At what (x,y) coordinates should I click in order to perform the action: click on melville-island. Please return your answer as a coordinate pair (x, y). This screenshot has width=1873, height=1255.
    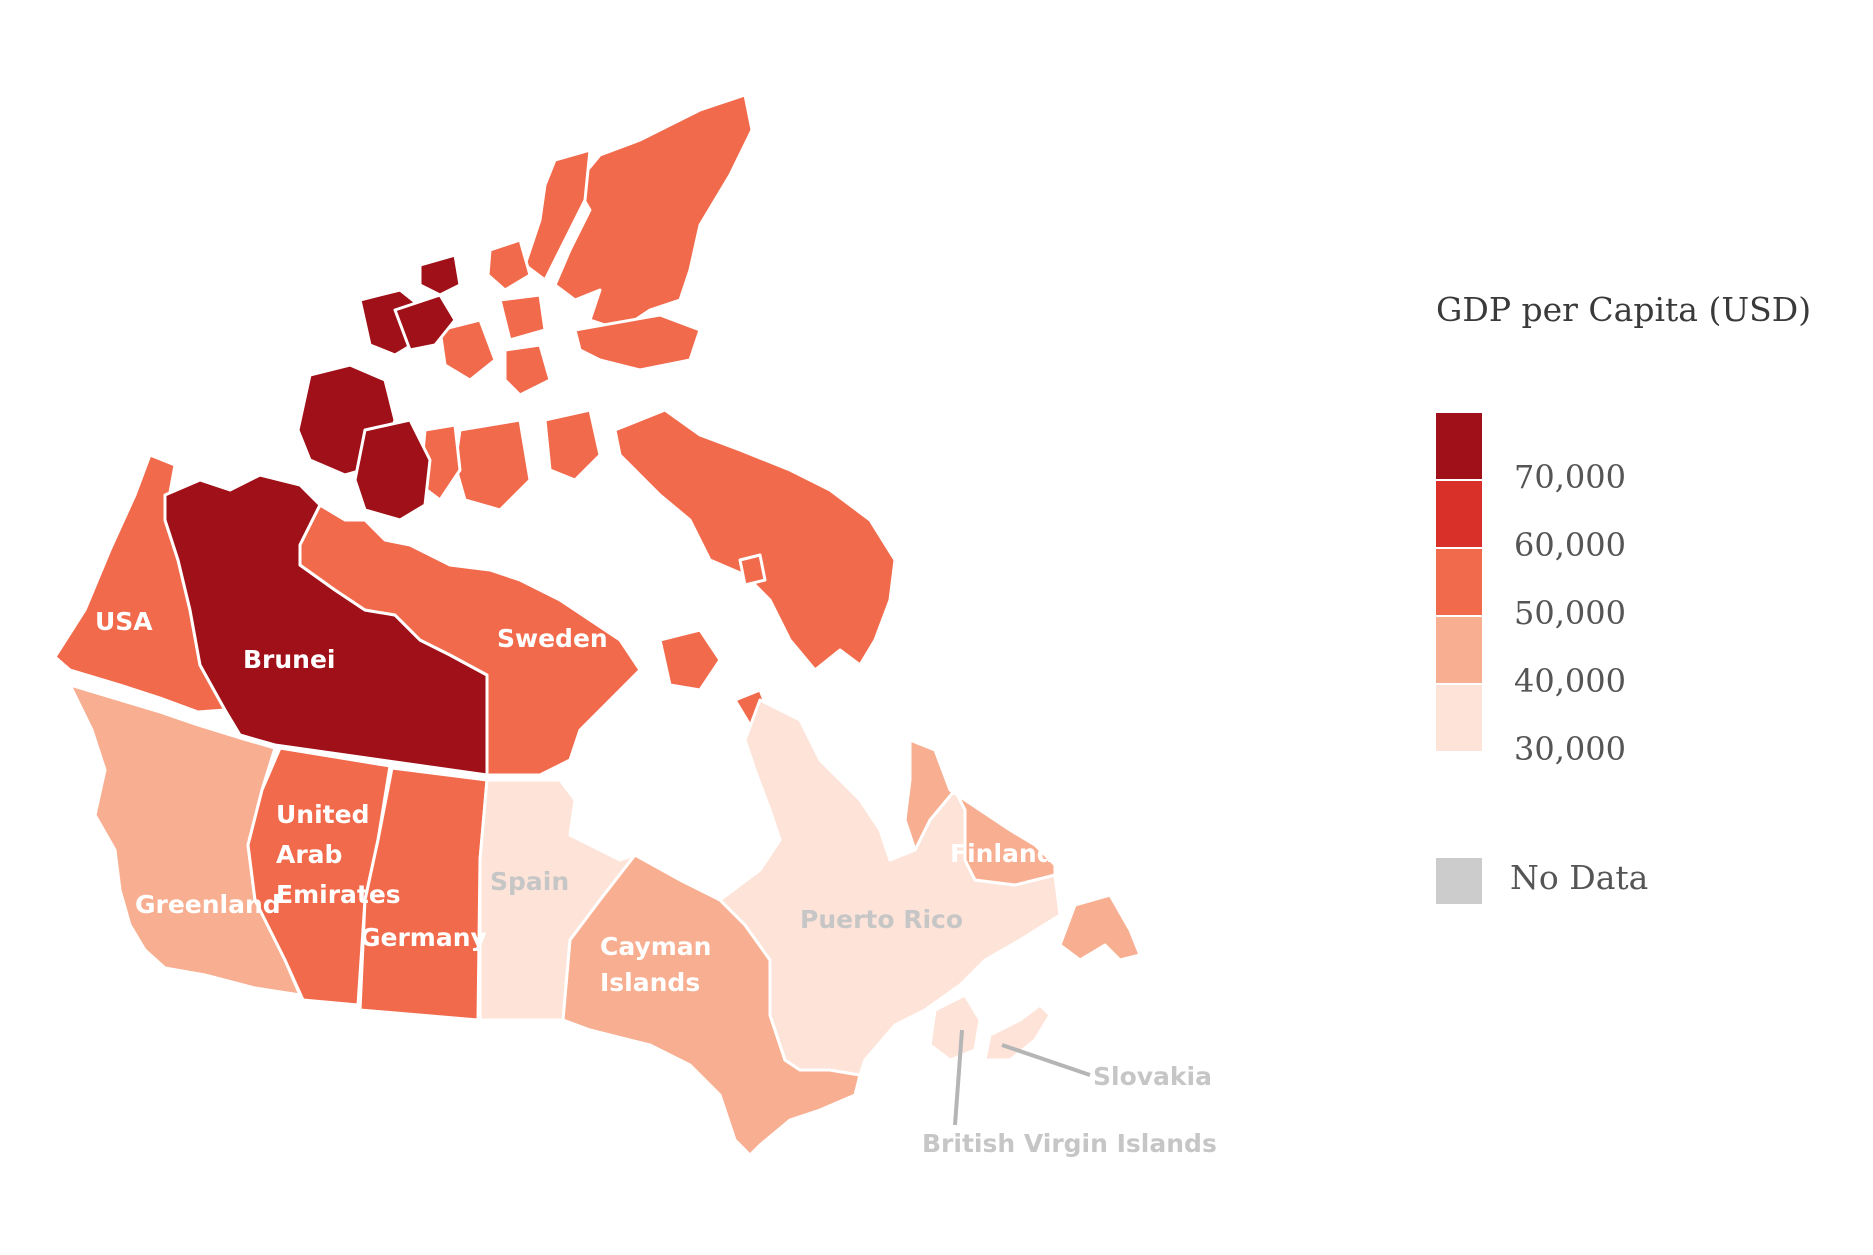
    Looking at the image, I should click on (425, 322).